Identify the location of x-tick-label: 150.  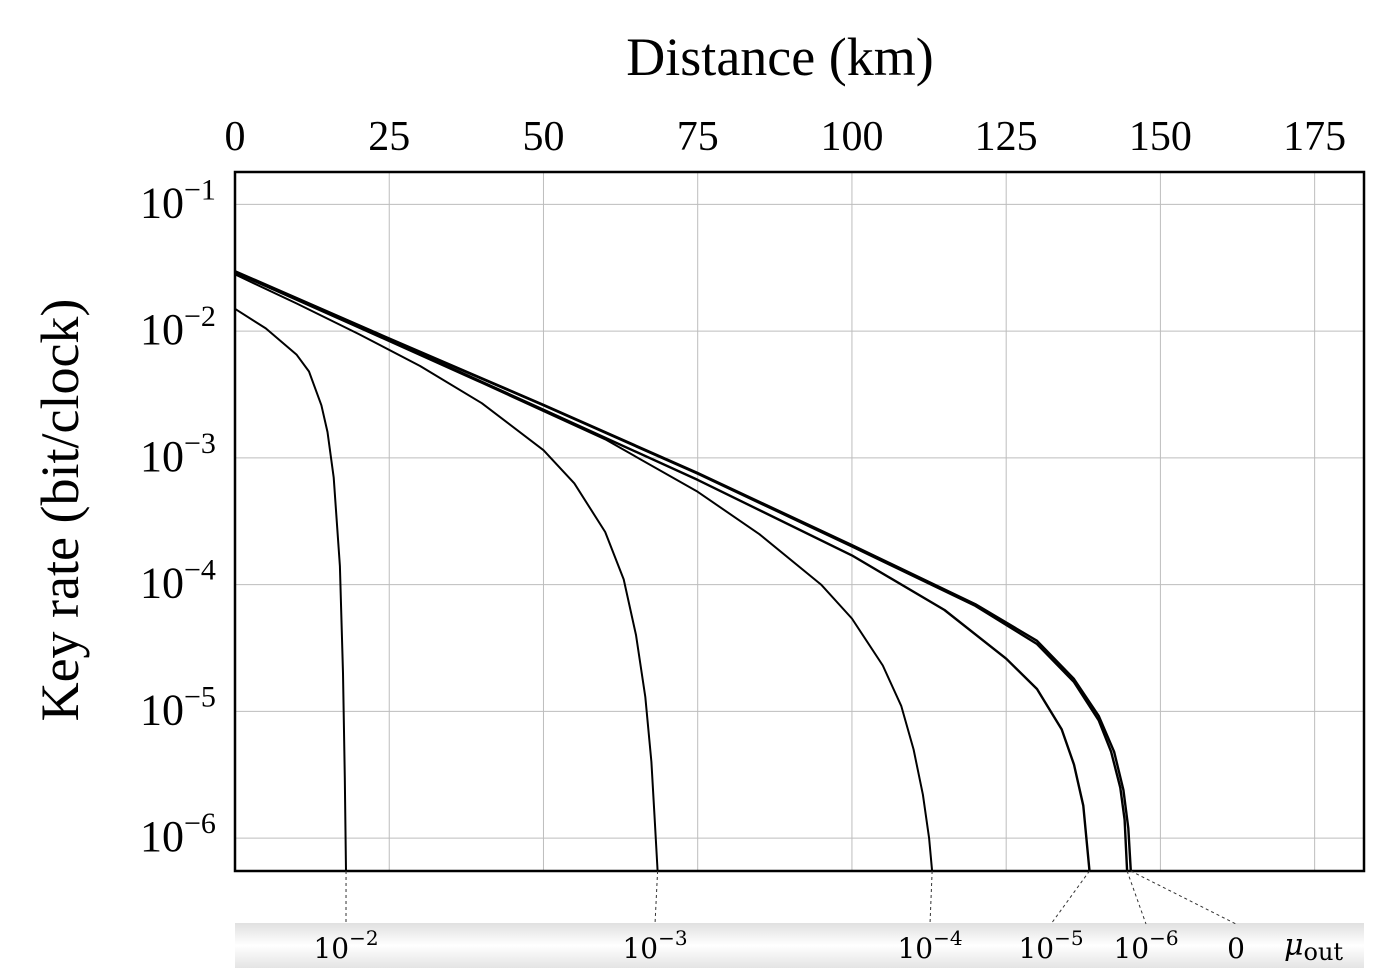
(1160, 137).